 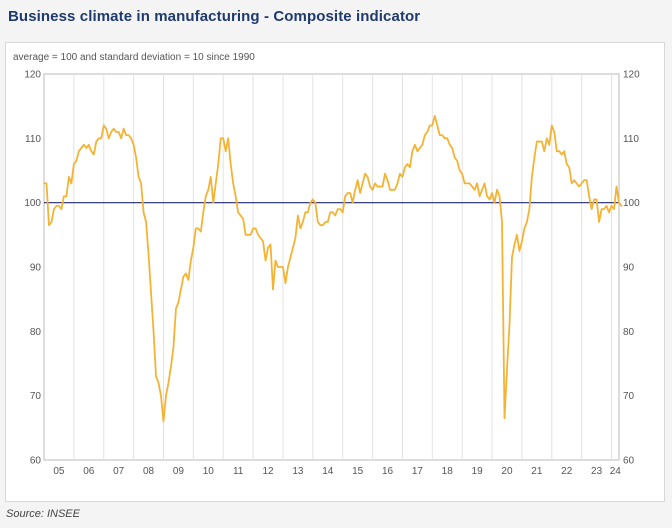 I want to click on x-tick-label: 10, so click(x=209, y=471).